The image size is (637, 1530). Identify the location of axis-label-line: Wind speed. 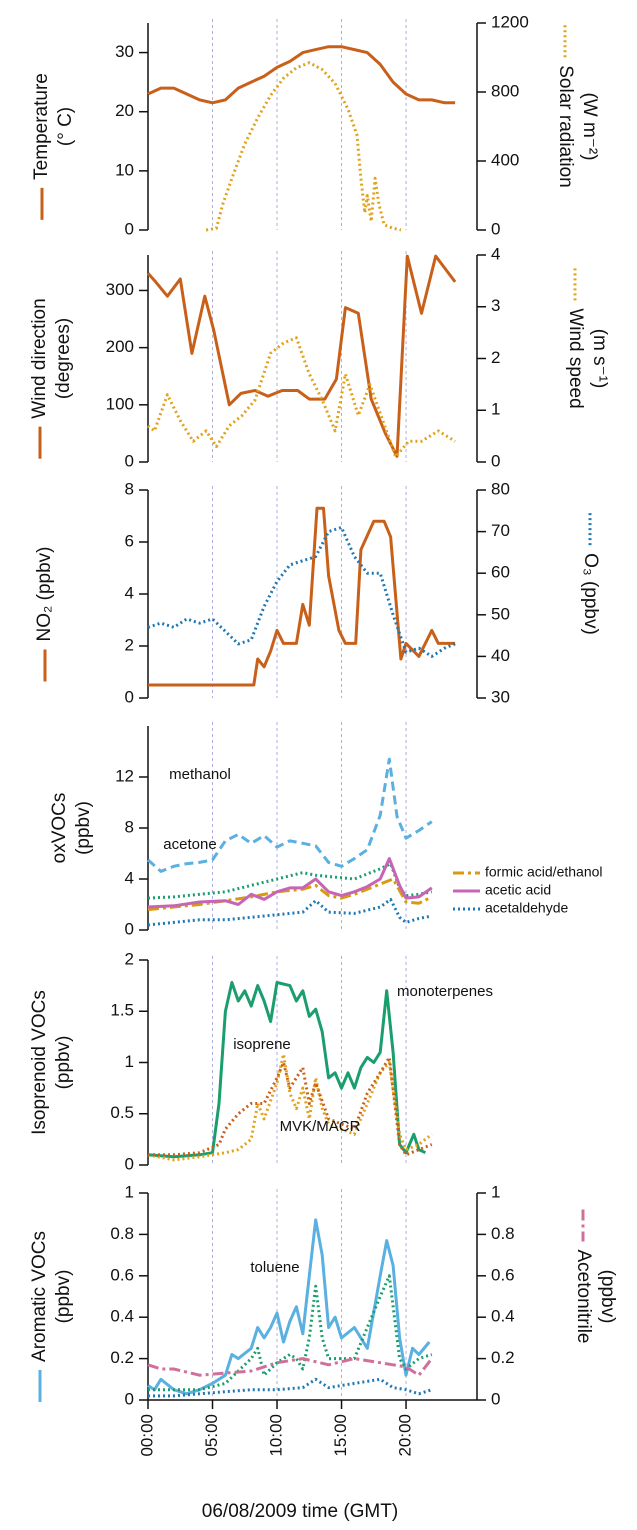
(575, 358).